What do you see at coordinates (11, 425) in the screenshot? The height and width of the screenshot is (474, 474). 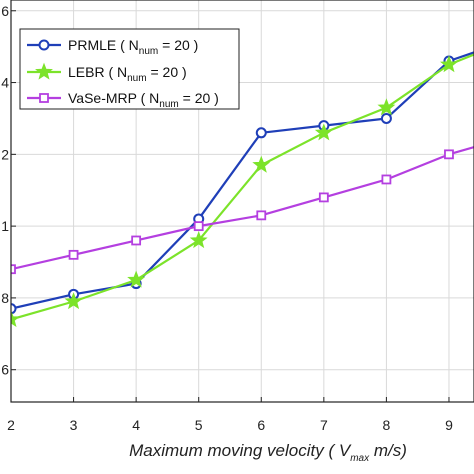 I see `x-tick-label: 2` at bounding box center [11, 425].